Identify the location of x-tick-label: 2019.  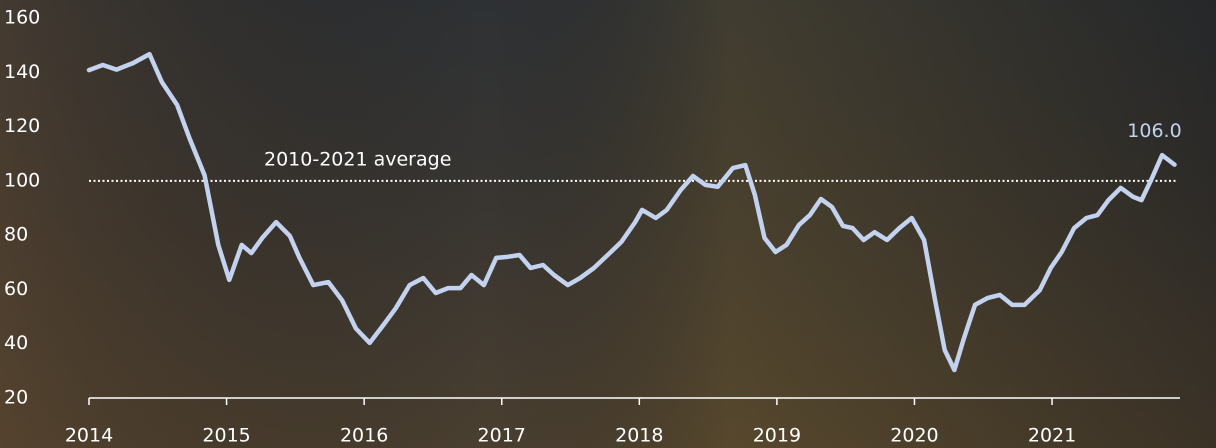
(777, 436).